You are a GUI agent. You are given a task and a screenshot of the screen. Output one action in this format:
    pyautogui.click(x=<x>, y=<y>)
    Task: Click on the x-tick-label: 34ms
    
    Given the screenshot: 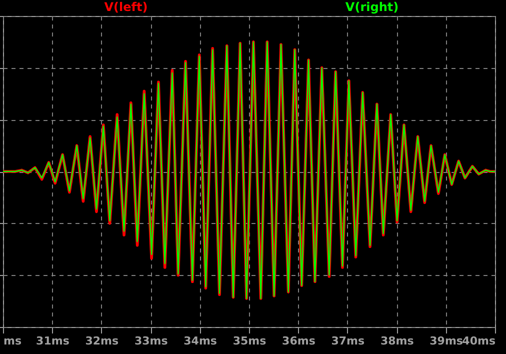 What is the action you would take?
    pyautogui.click(x=201, y=341)
    